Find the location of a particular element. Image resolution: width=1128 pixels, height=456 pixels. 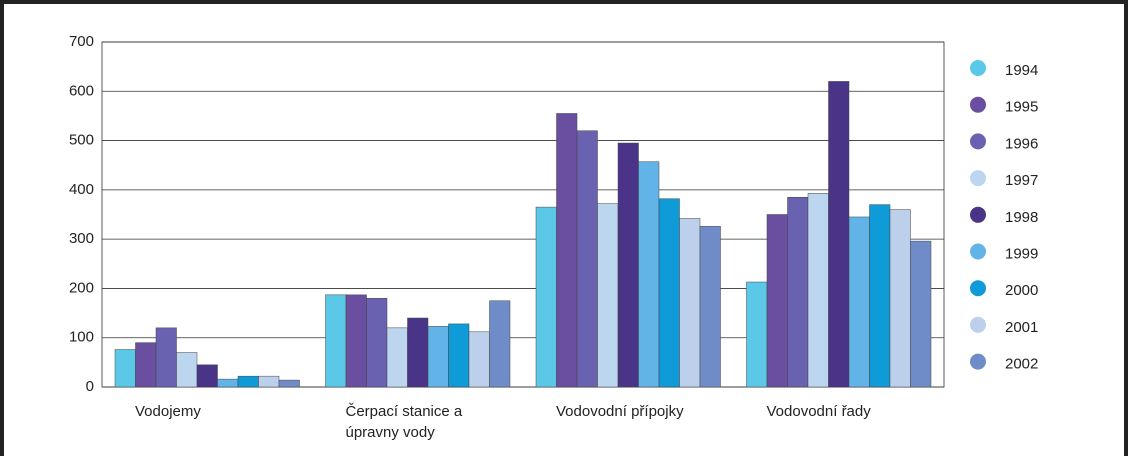

x-tick-label: Čerpací stanice a úpravny vody is located at coordinates (404, 422).